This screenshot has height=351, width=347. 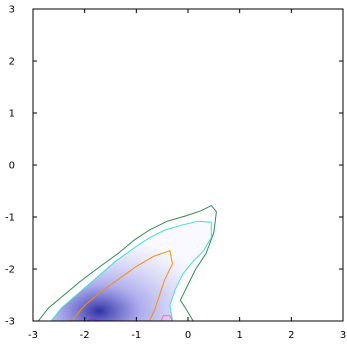 What do you see at coordinates (12, 62) in the screenshot?
I see `y-tick-label: 2` at bounding box center [12, 62].